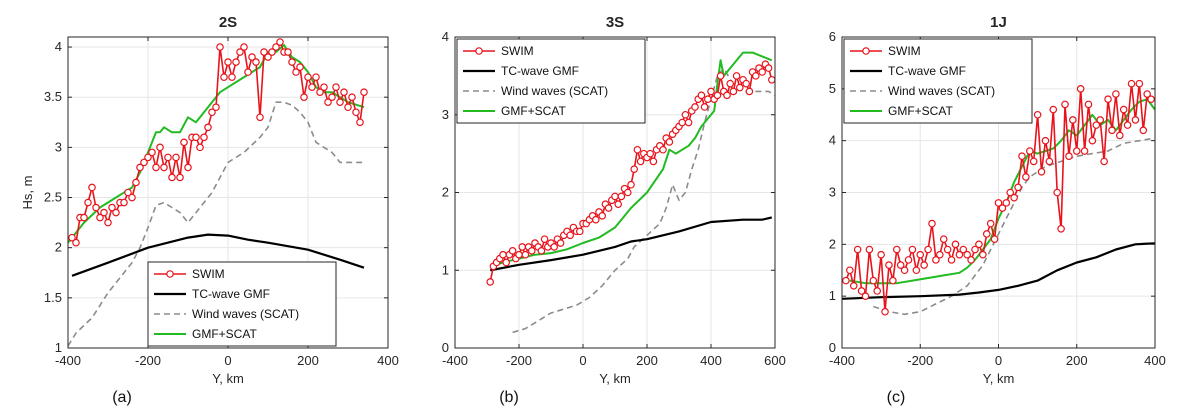 Image resolution: width=1198 pixels, height=408 pixels. I want to click on y-tick-label: 1.5, so click(53, 297).